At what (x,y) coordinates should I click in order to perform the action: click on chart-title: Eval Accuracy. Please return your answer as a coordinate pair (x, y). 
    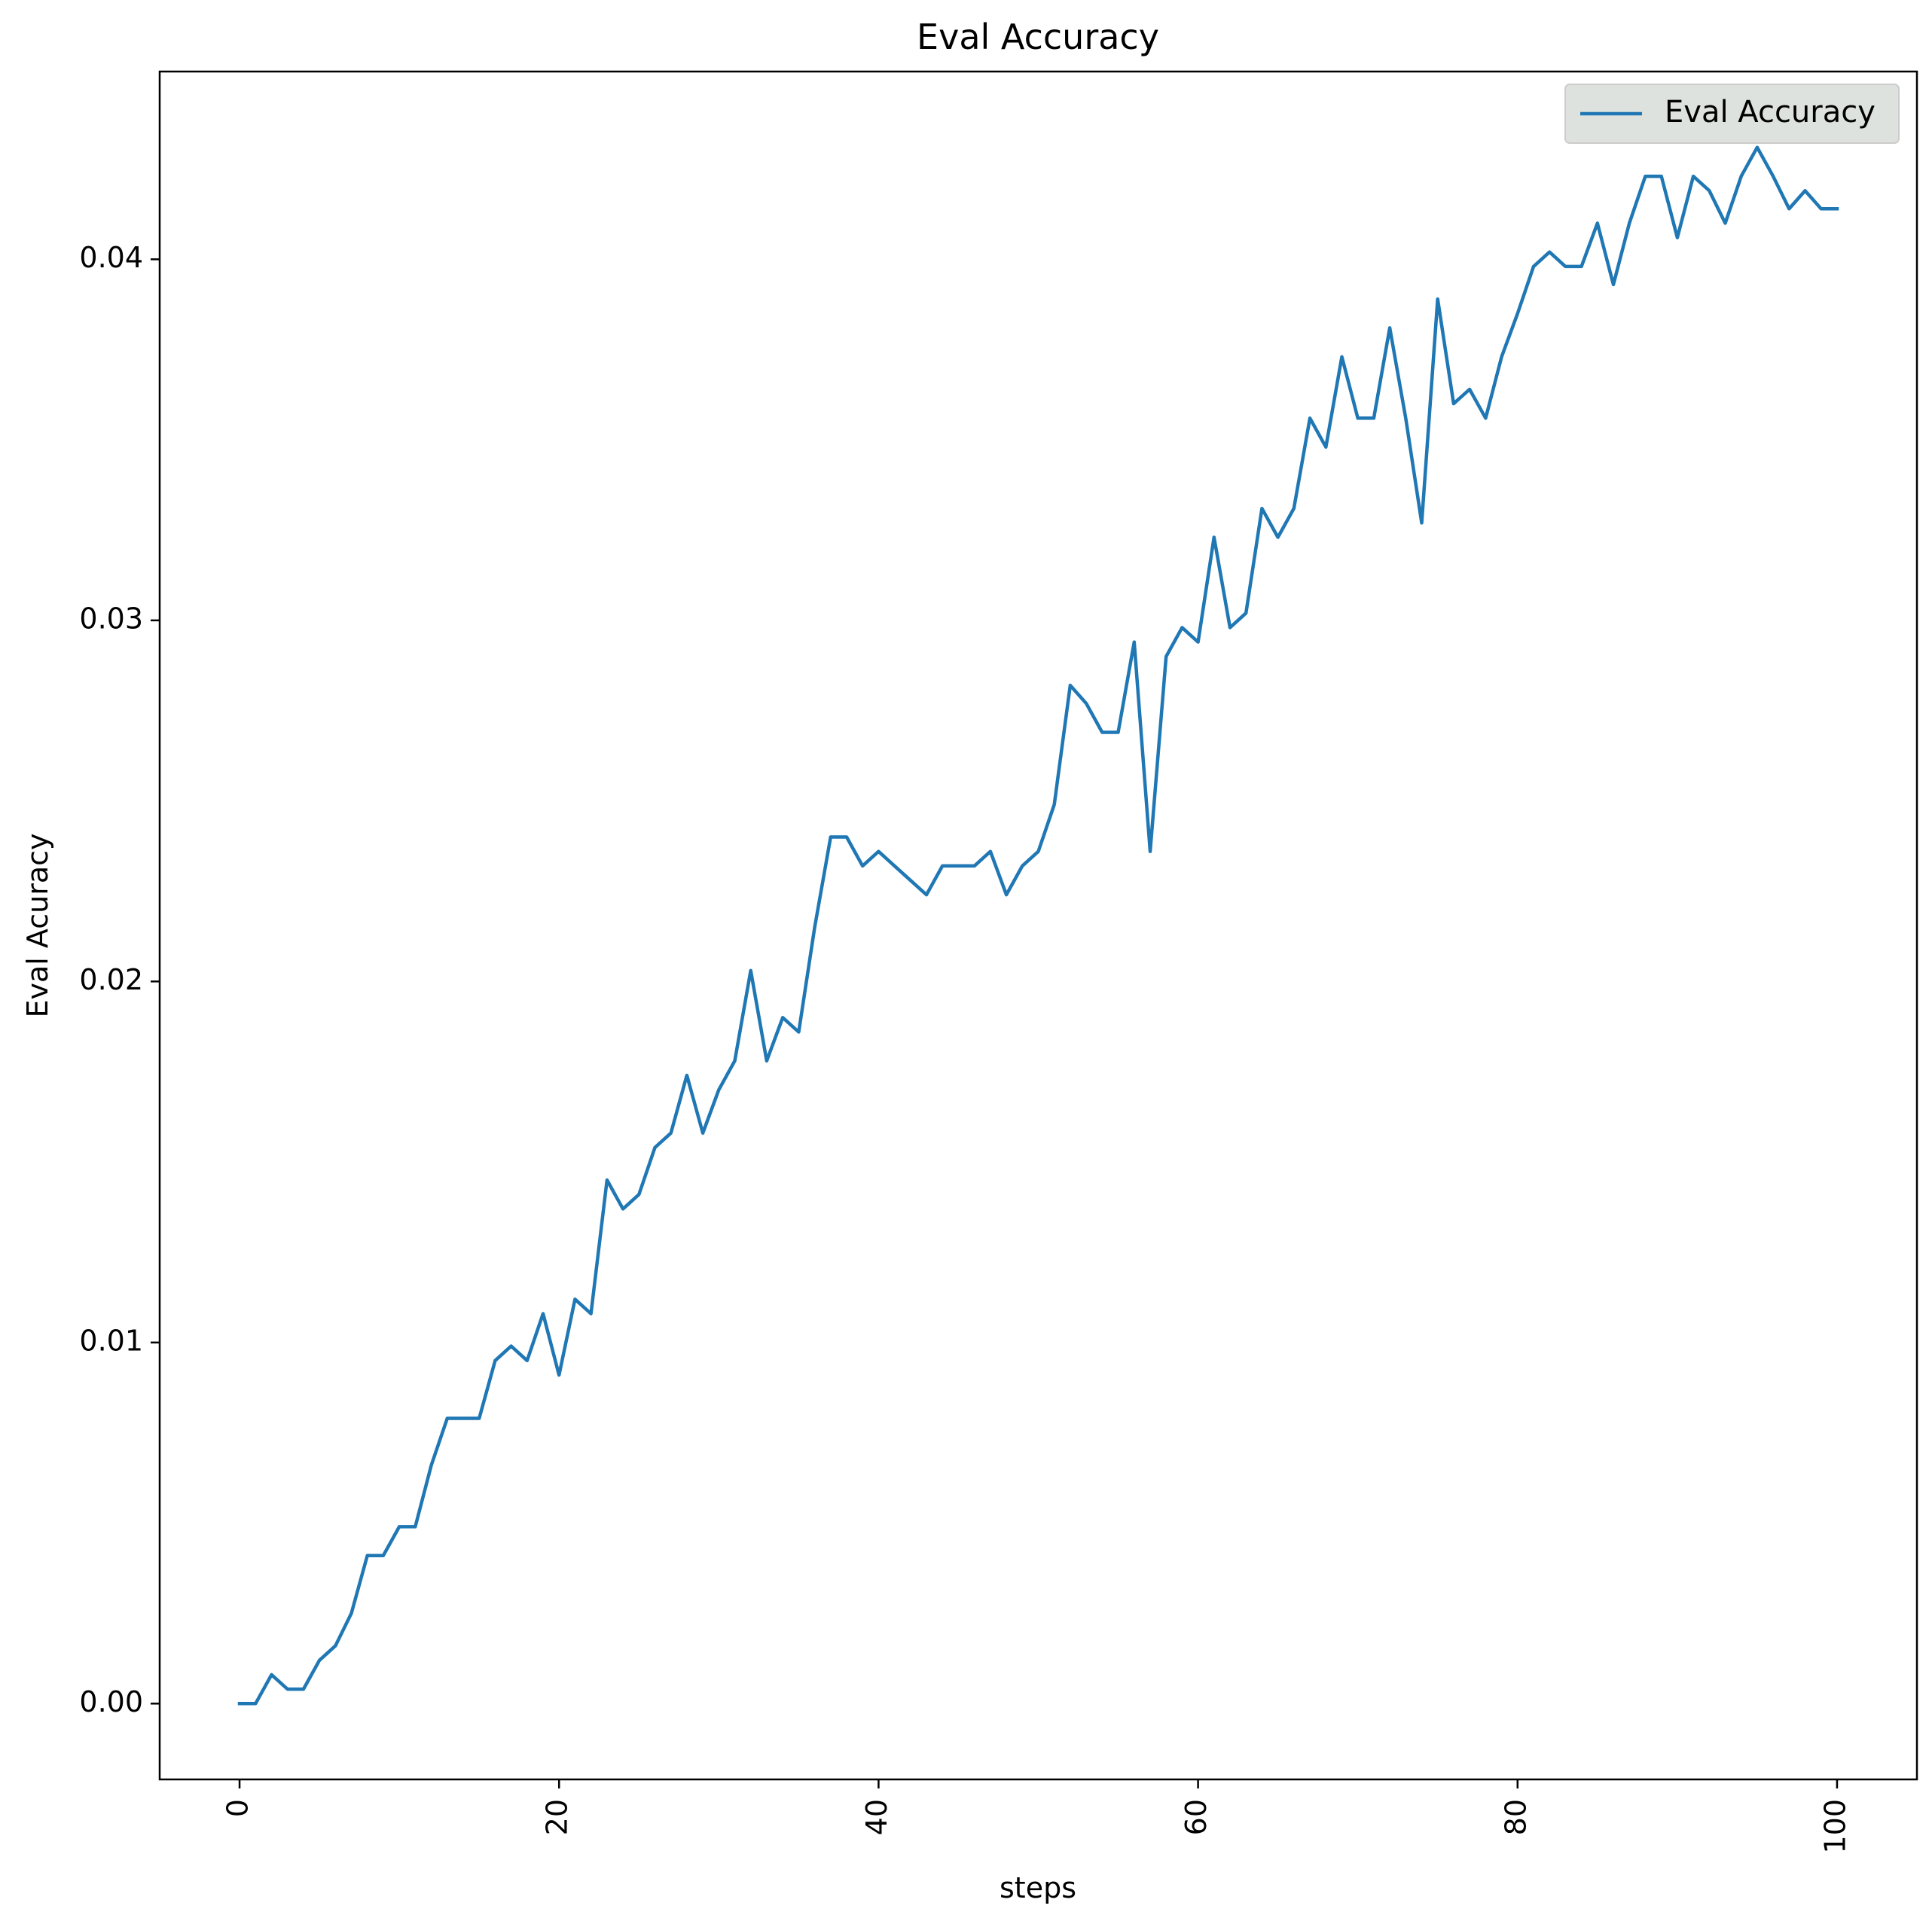
    Looking at the image, I should click on (1038, 37).